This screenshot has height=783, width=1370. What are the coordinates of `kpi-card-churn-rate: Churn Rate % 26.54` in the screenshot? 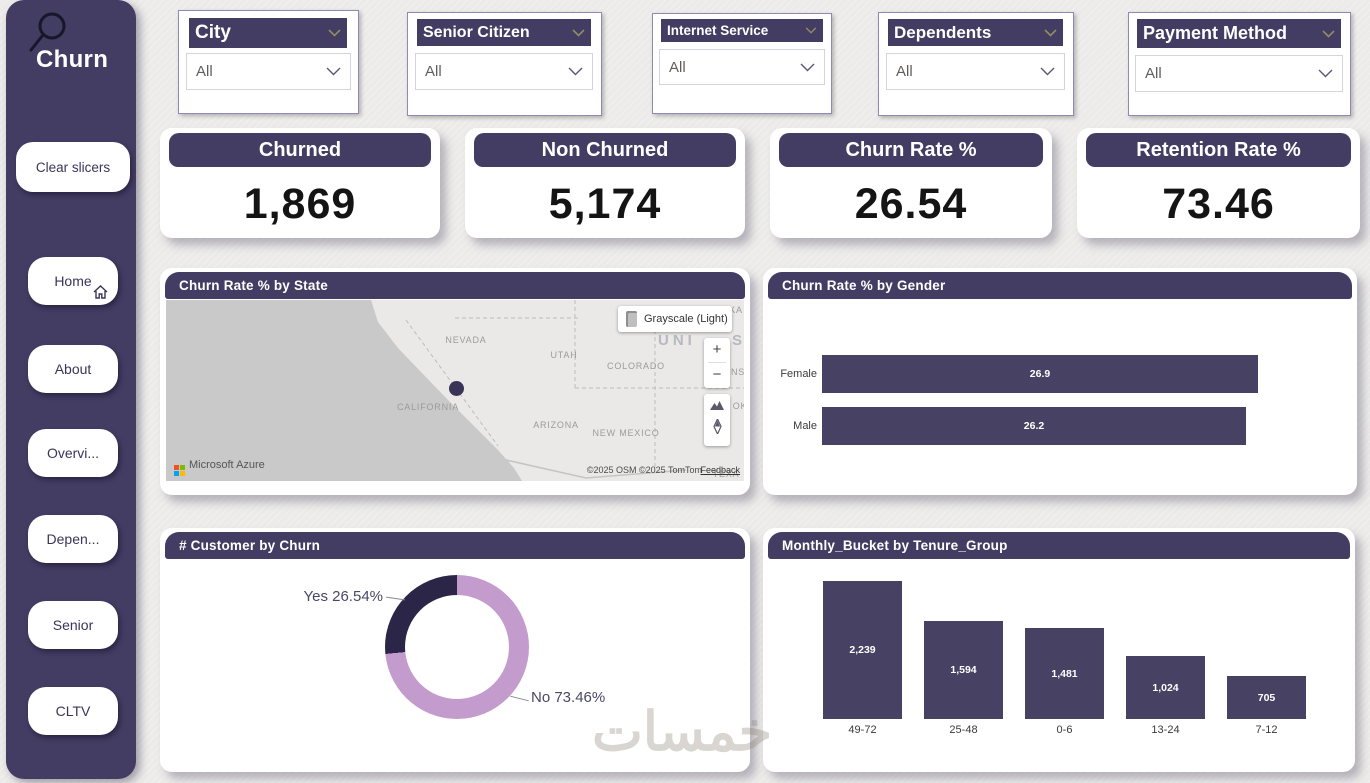 It's located at (911, 183).